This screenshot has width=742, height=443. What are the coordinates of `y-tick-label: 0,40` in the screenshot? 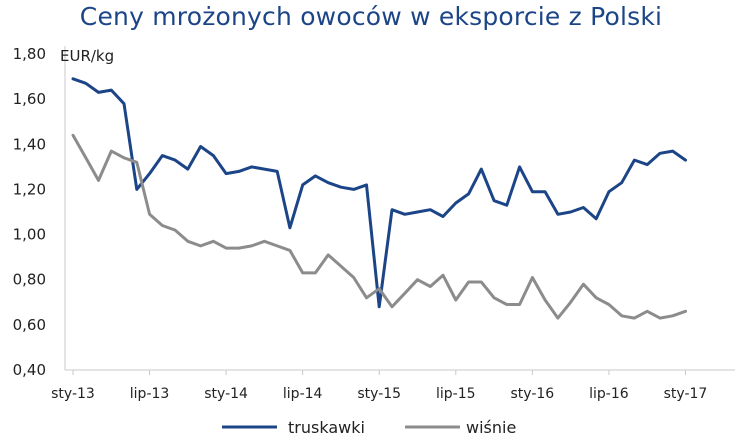 It's located at (29, 370).